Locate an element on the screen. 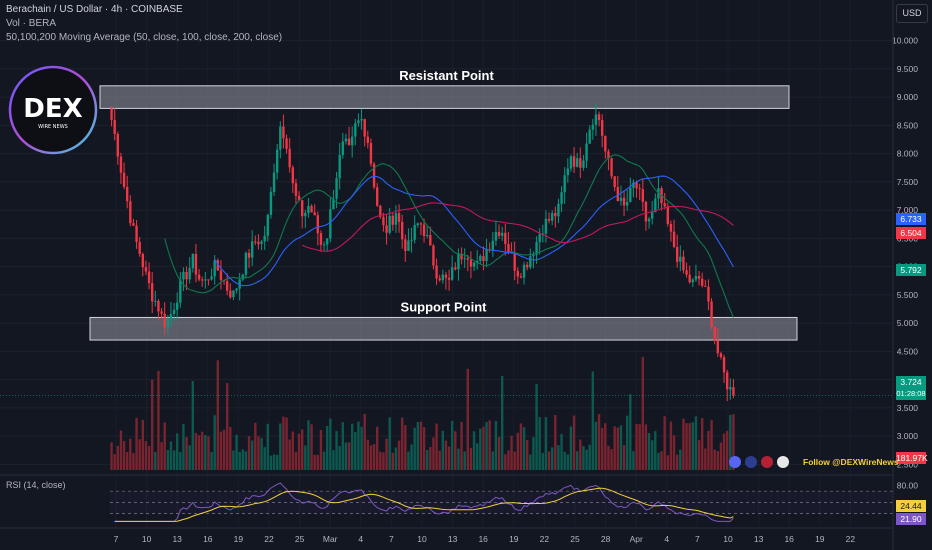  x-tick-label: 13 is located at coordinates (453, 539).